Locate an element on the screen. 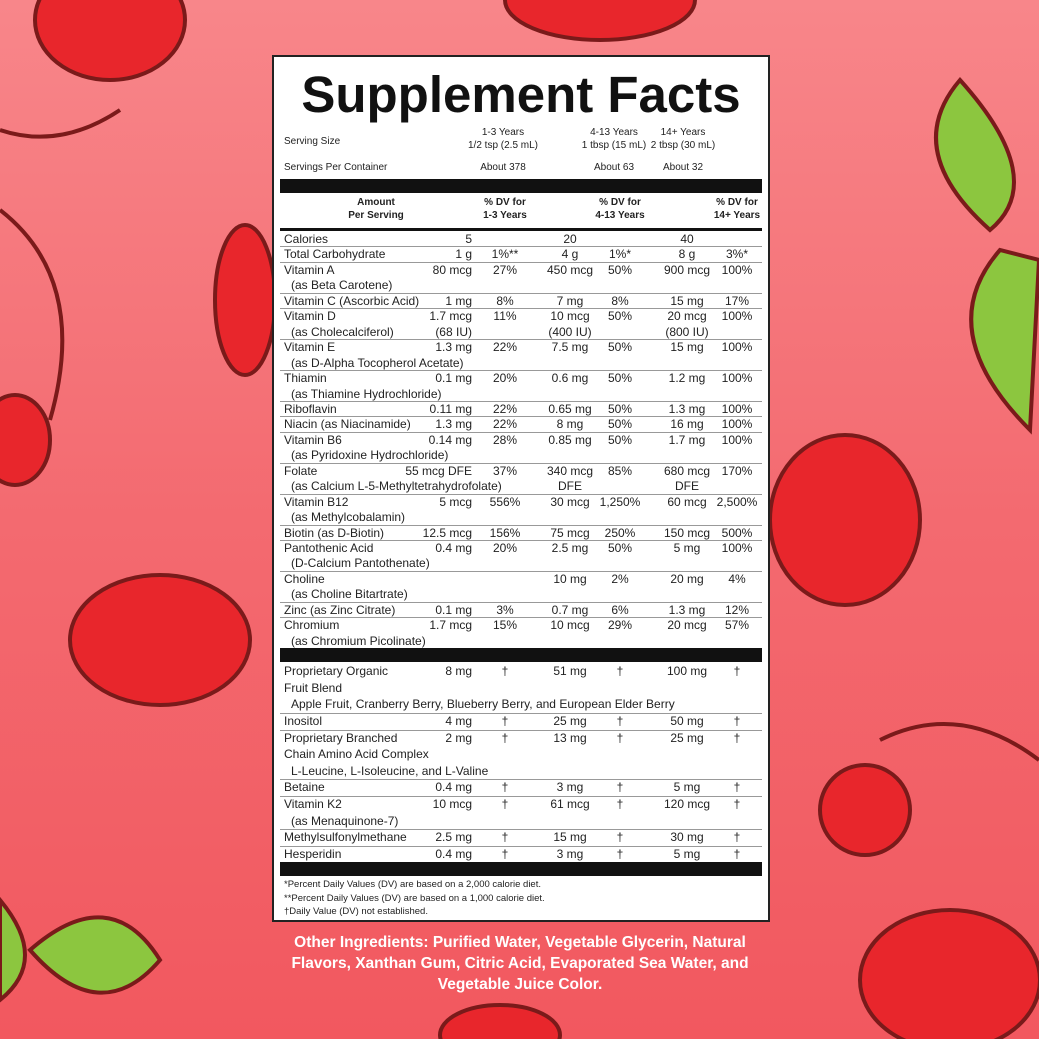 This screenshot has height=1039, width=1039. amount: 30 mg is located at coordinates (687, 837).